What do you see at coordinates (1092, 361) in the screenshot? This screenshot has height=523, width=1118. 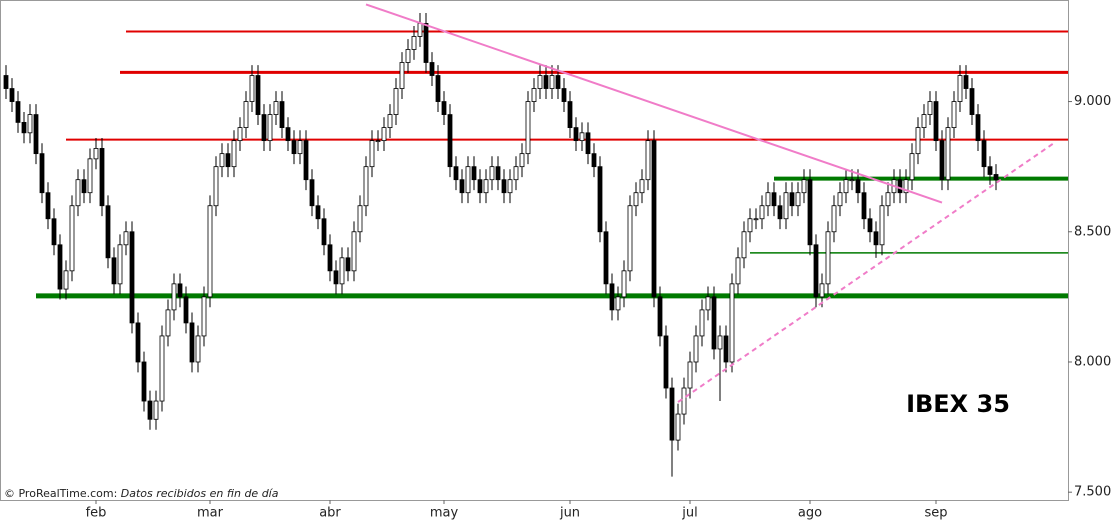 I see `y-tick-label: 8.000` at bounding box center [1092, 361].